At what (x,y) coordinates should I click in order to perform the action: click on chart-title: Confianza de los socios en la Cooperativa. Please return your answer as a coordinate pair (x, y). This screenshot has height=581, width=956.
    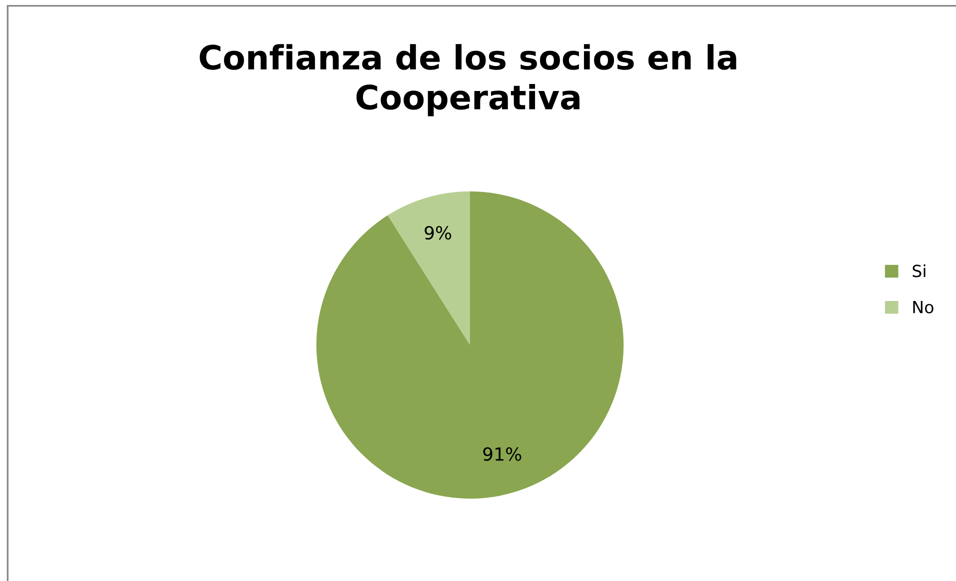
    Looking at the image, I should click on (468, 80).